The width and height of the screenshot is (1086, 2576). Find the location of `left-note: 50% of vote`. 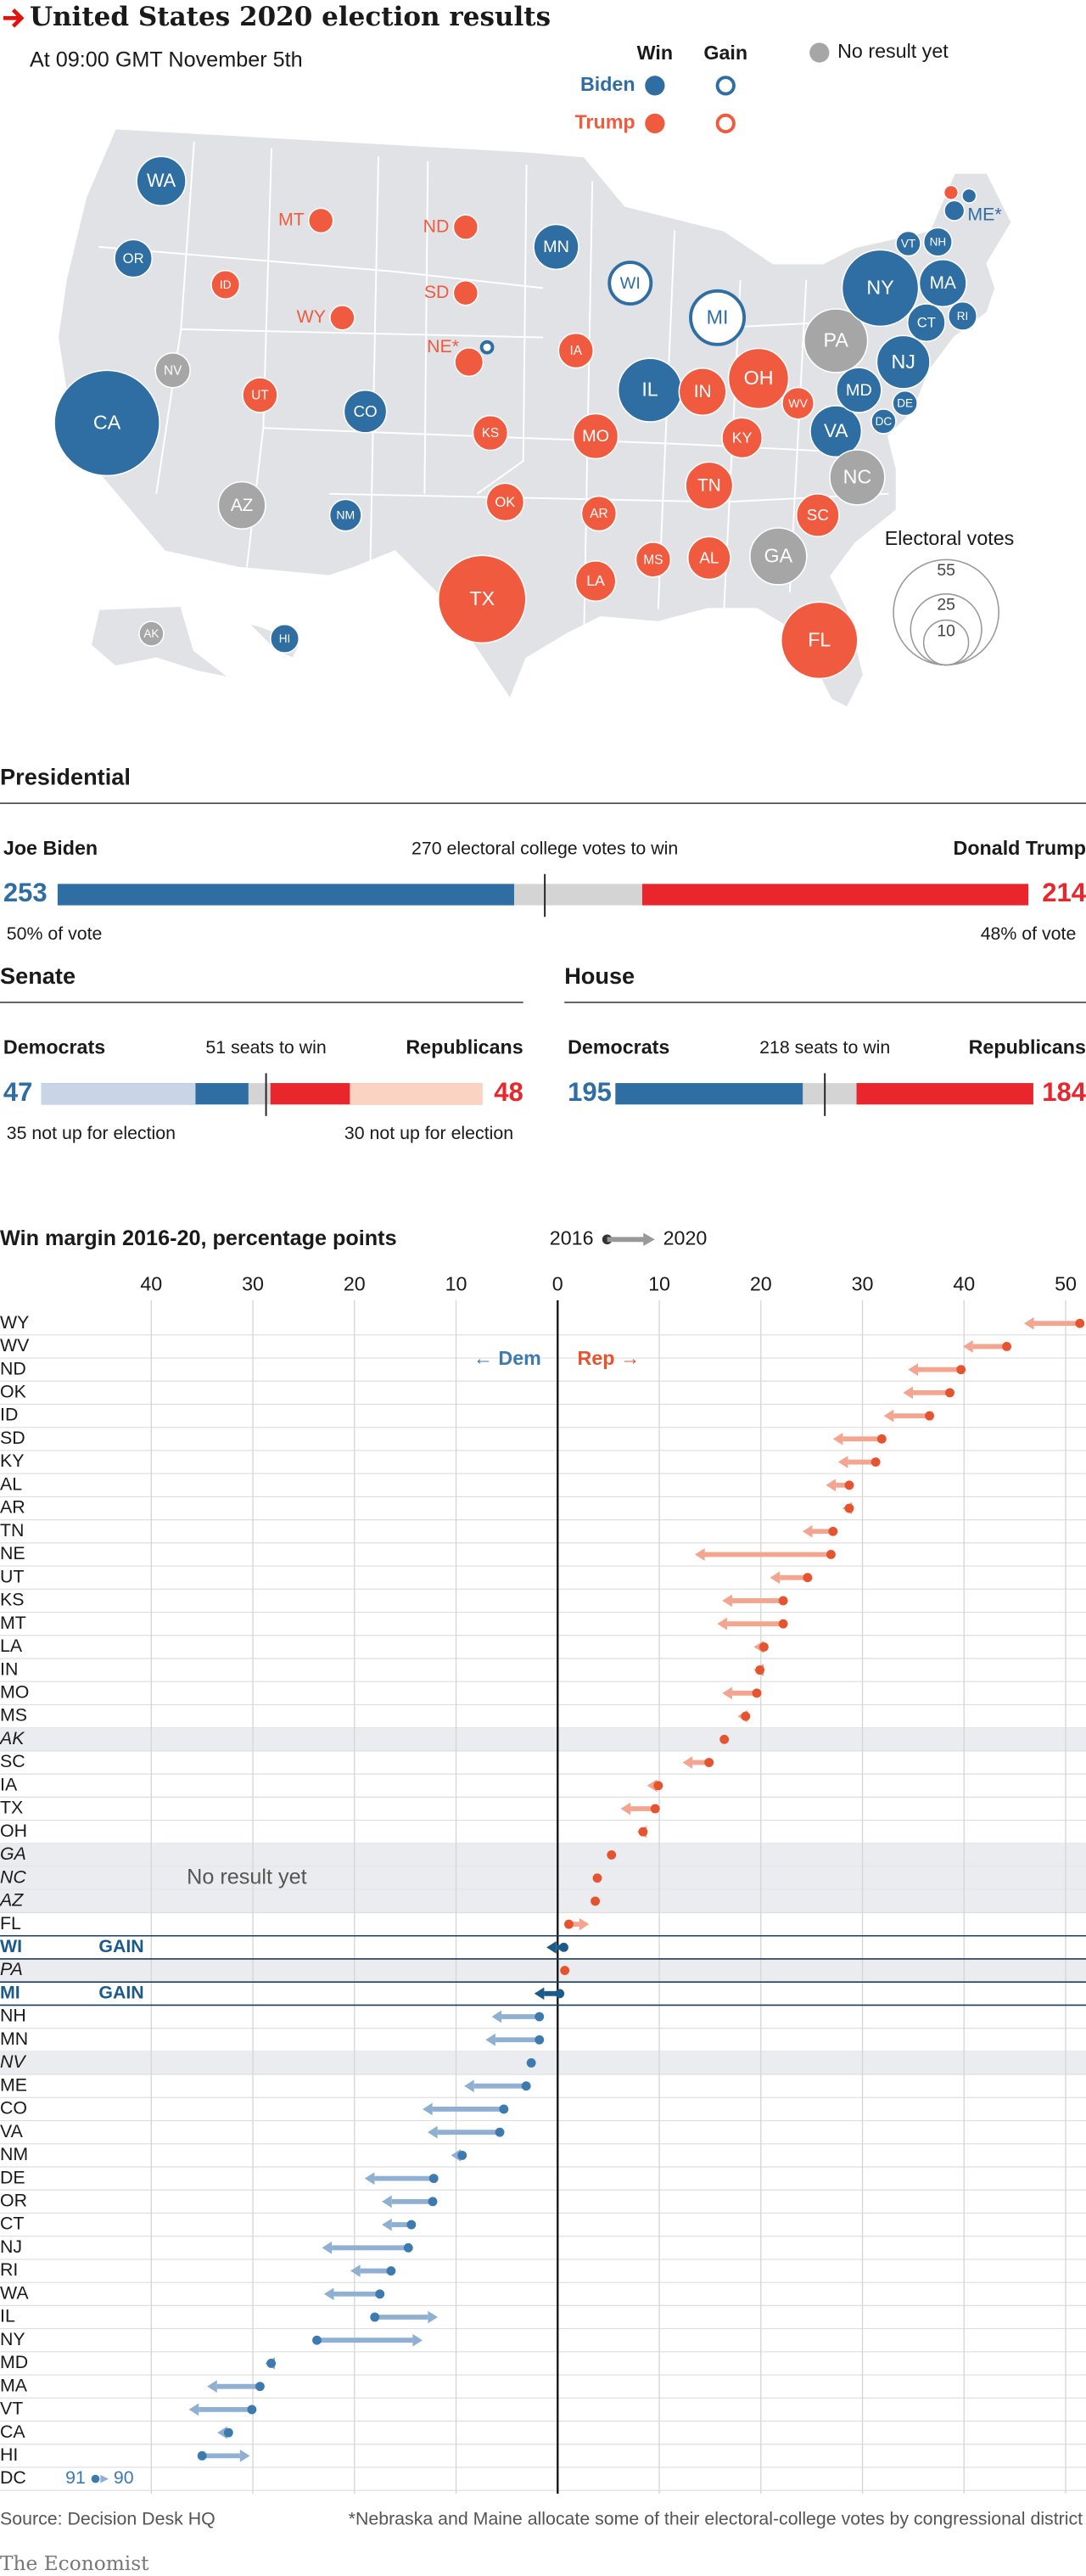

left-note: 50% of vote is located at coordinates (55, 933).